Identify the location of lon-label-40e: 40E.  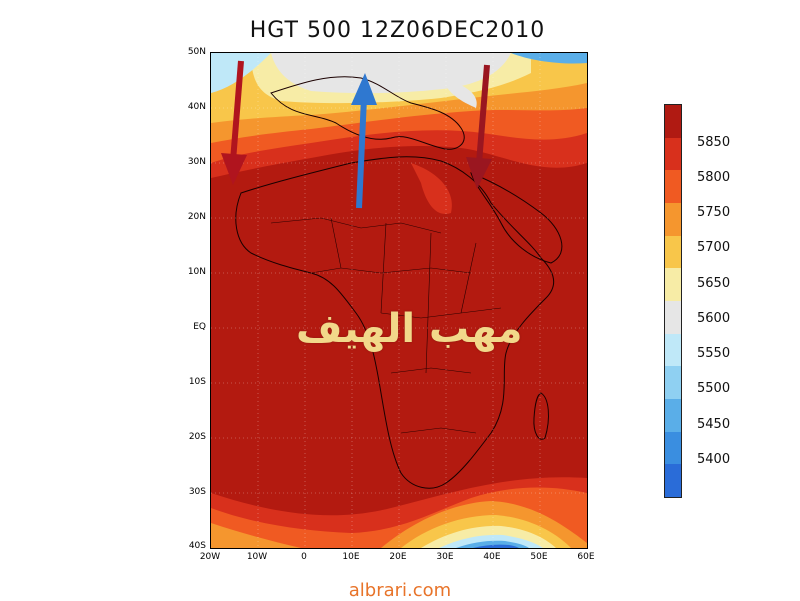
(492, 557).